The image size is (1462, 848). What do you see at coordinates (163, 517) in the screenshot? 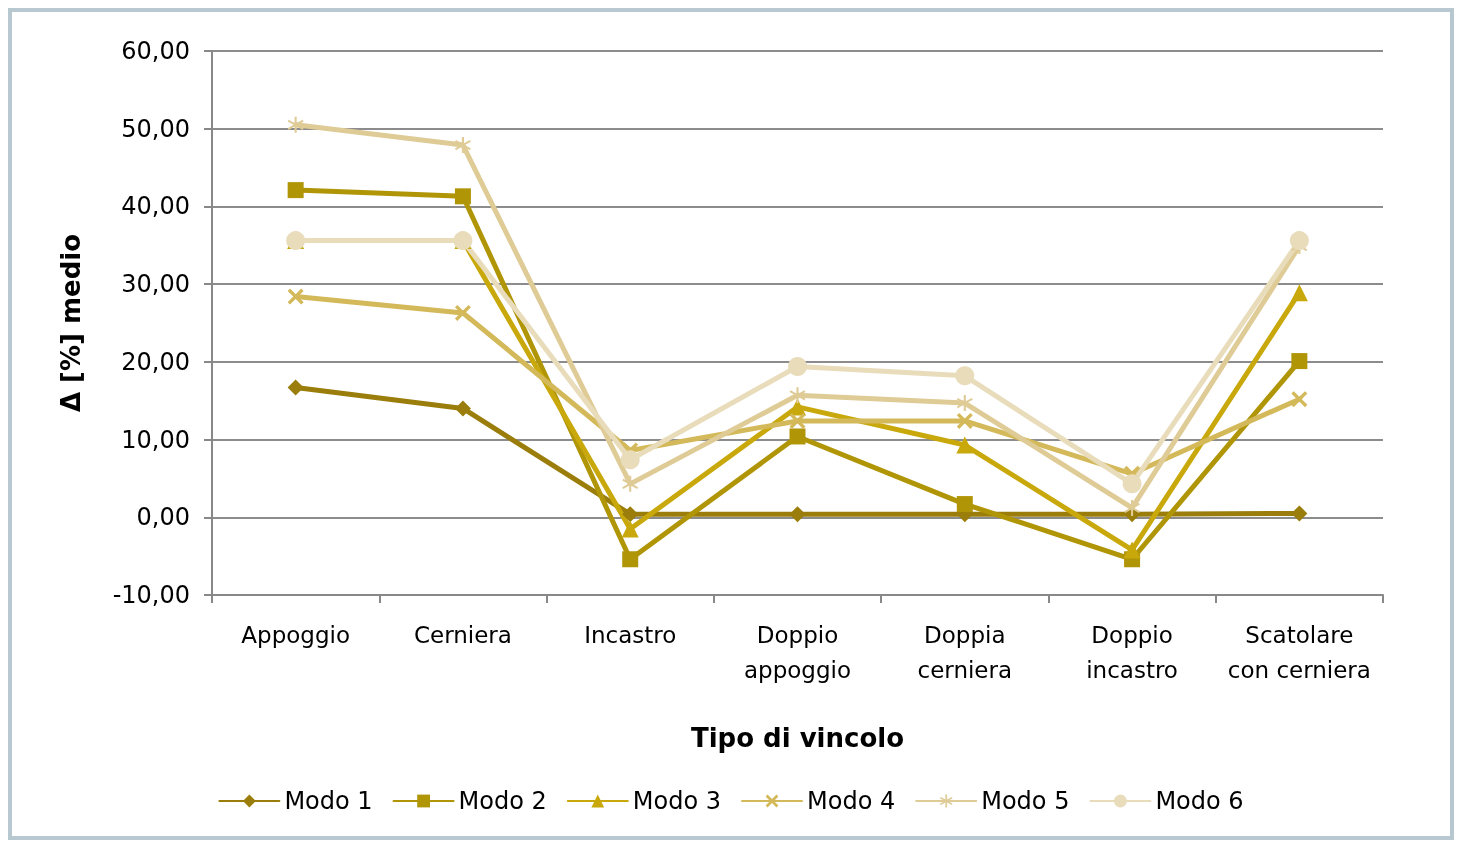
I see `y-tick-label: 0,00` at bounding box center [163, 517].